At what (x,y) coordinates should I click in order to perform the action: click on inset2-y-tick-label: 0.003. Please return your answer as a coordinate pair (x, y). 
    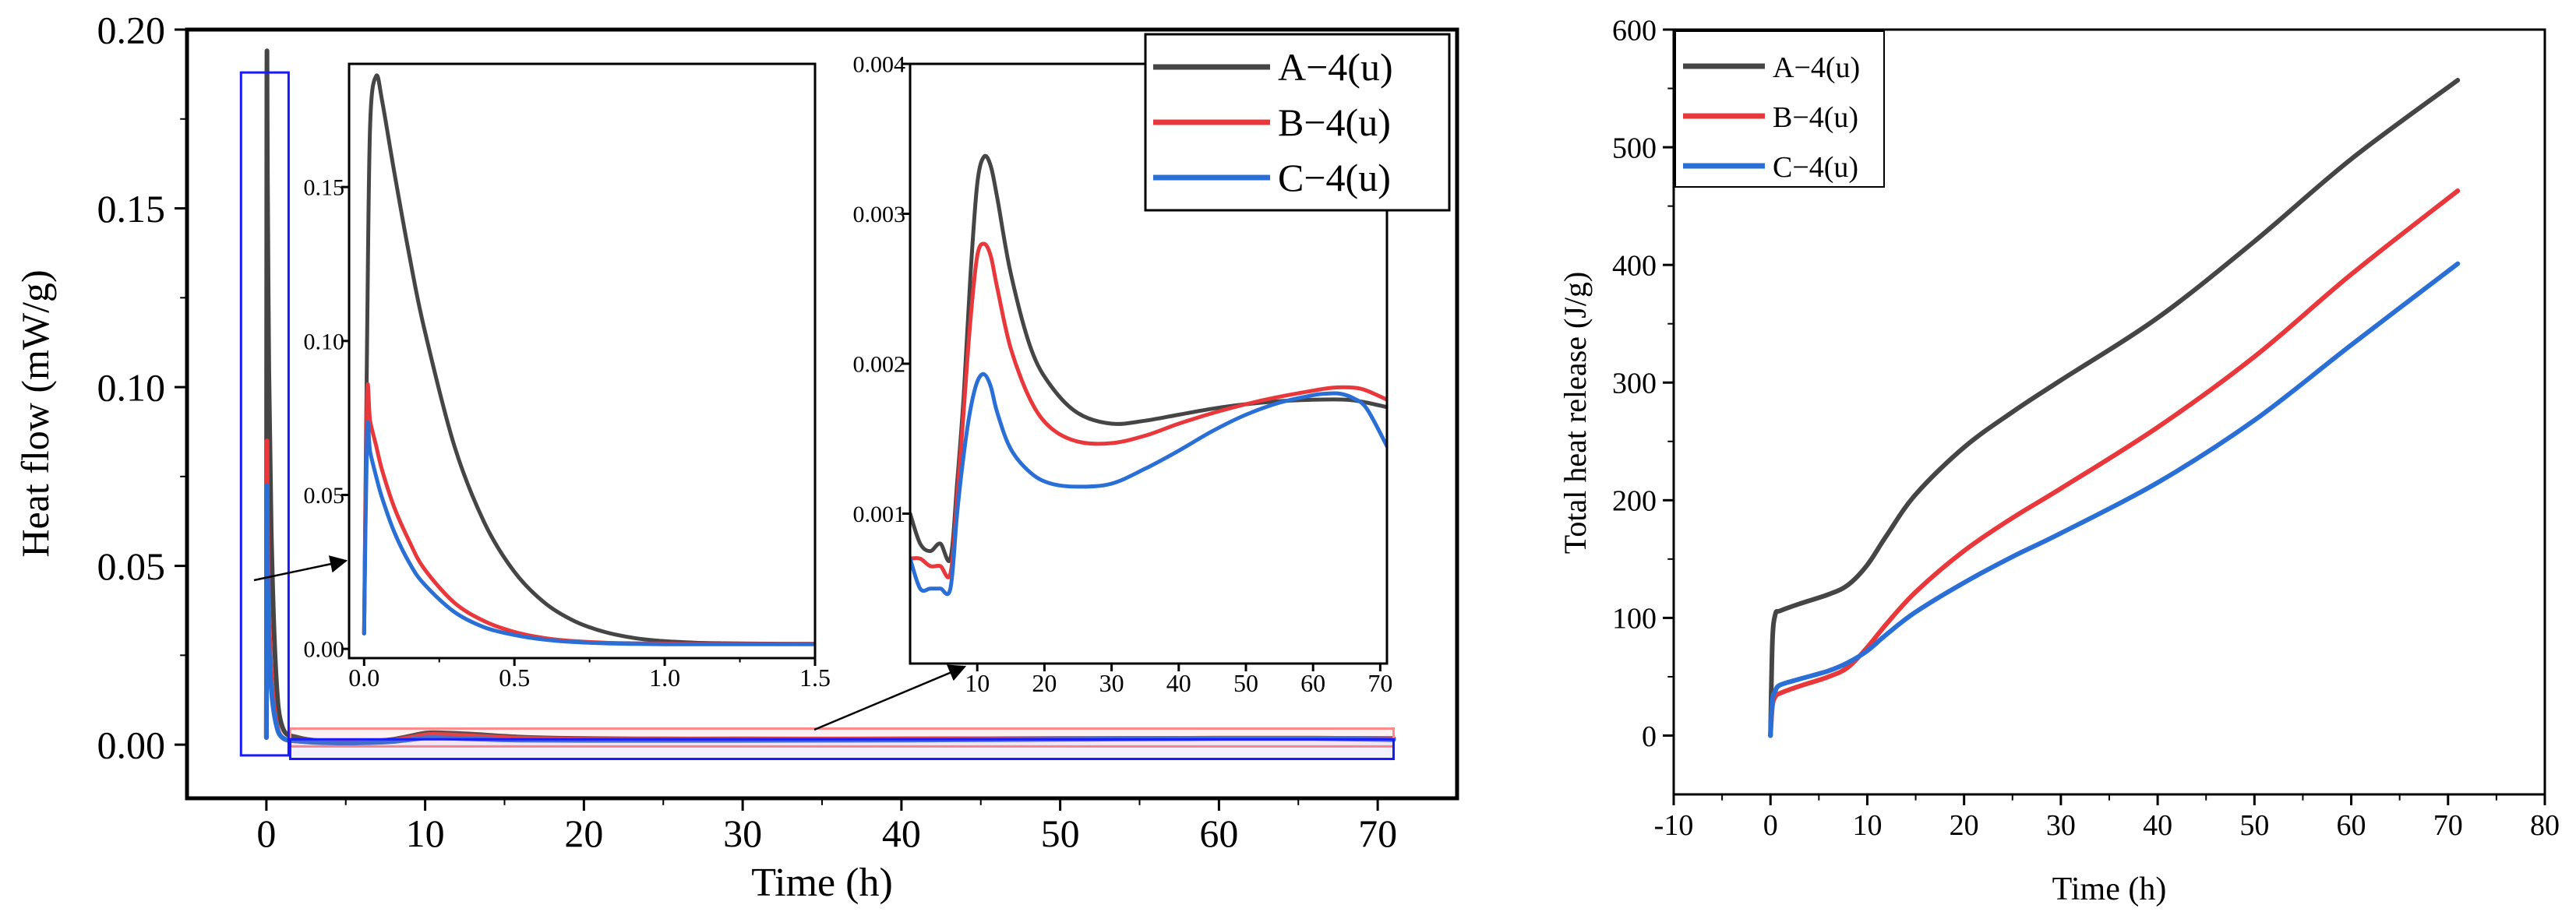
    Looking at the image, I should click on (879, 215).